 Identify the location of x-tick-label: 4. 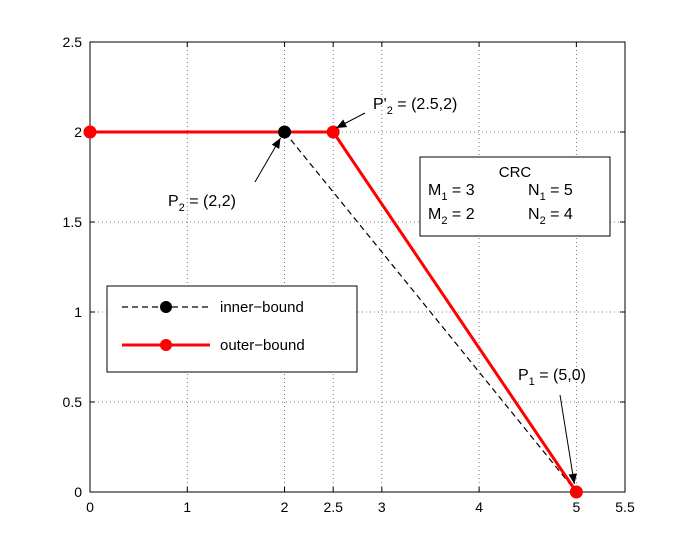
(479, 507).